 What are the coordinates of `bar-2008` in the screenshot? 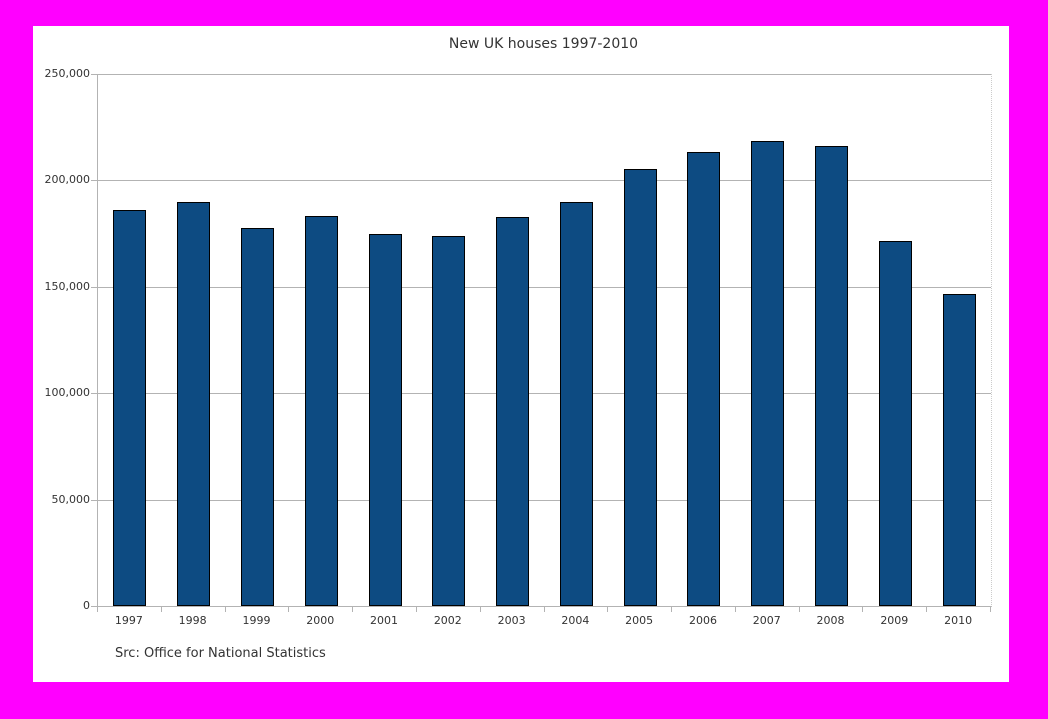 It's located at (832, 376).